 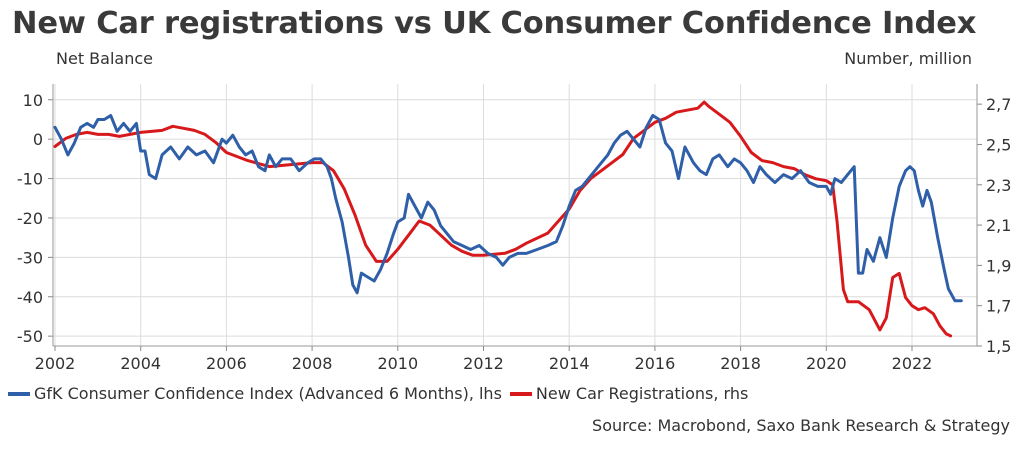 I want to click on y-left-tick-label: 0, so click(x=38, y=139).